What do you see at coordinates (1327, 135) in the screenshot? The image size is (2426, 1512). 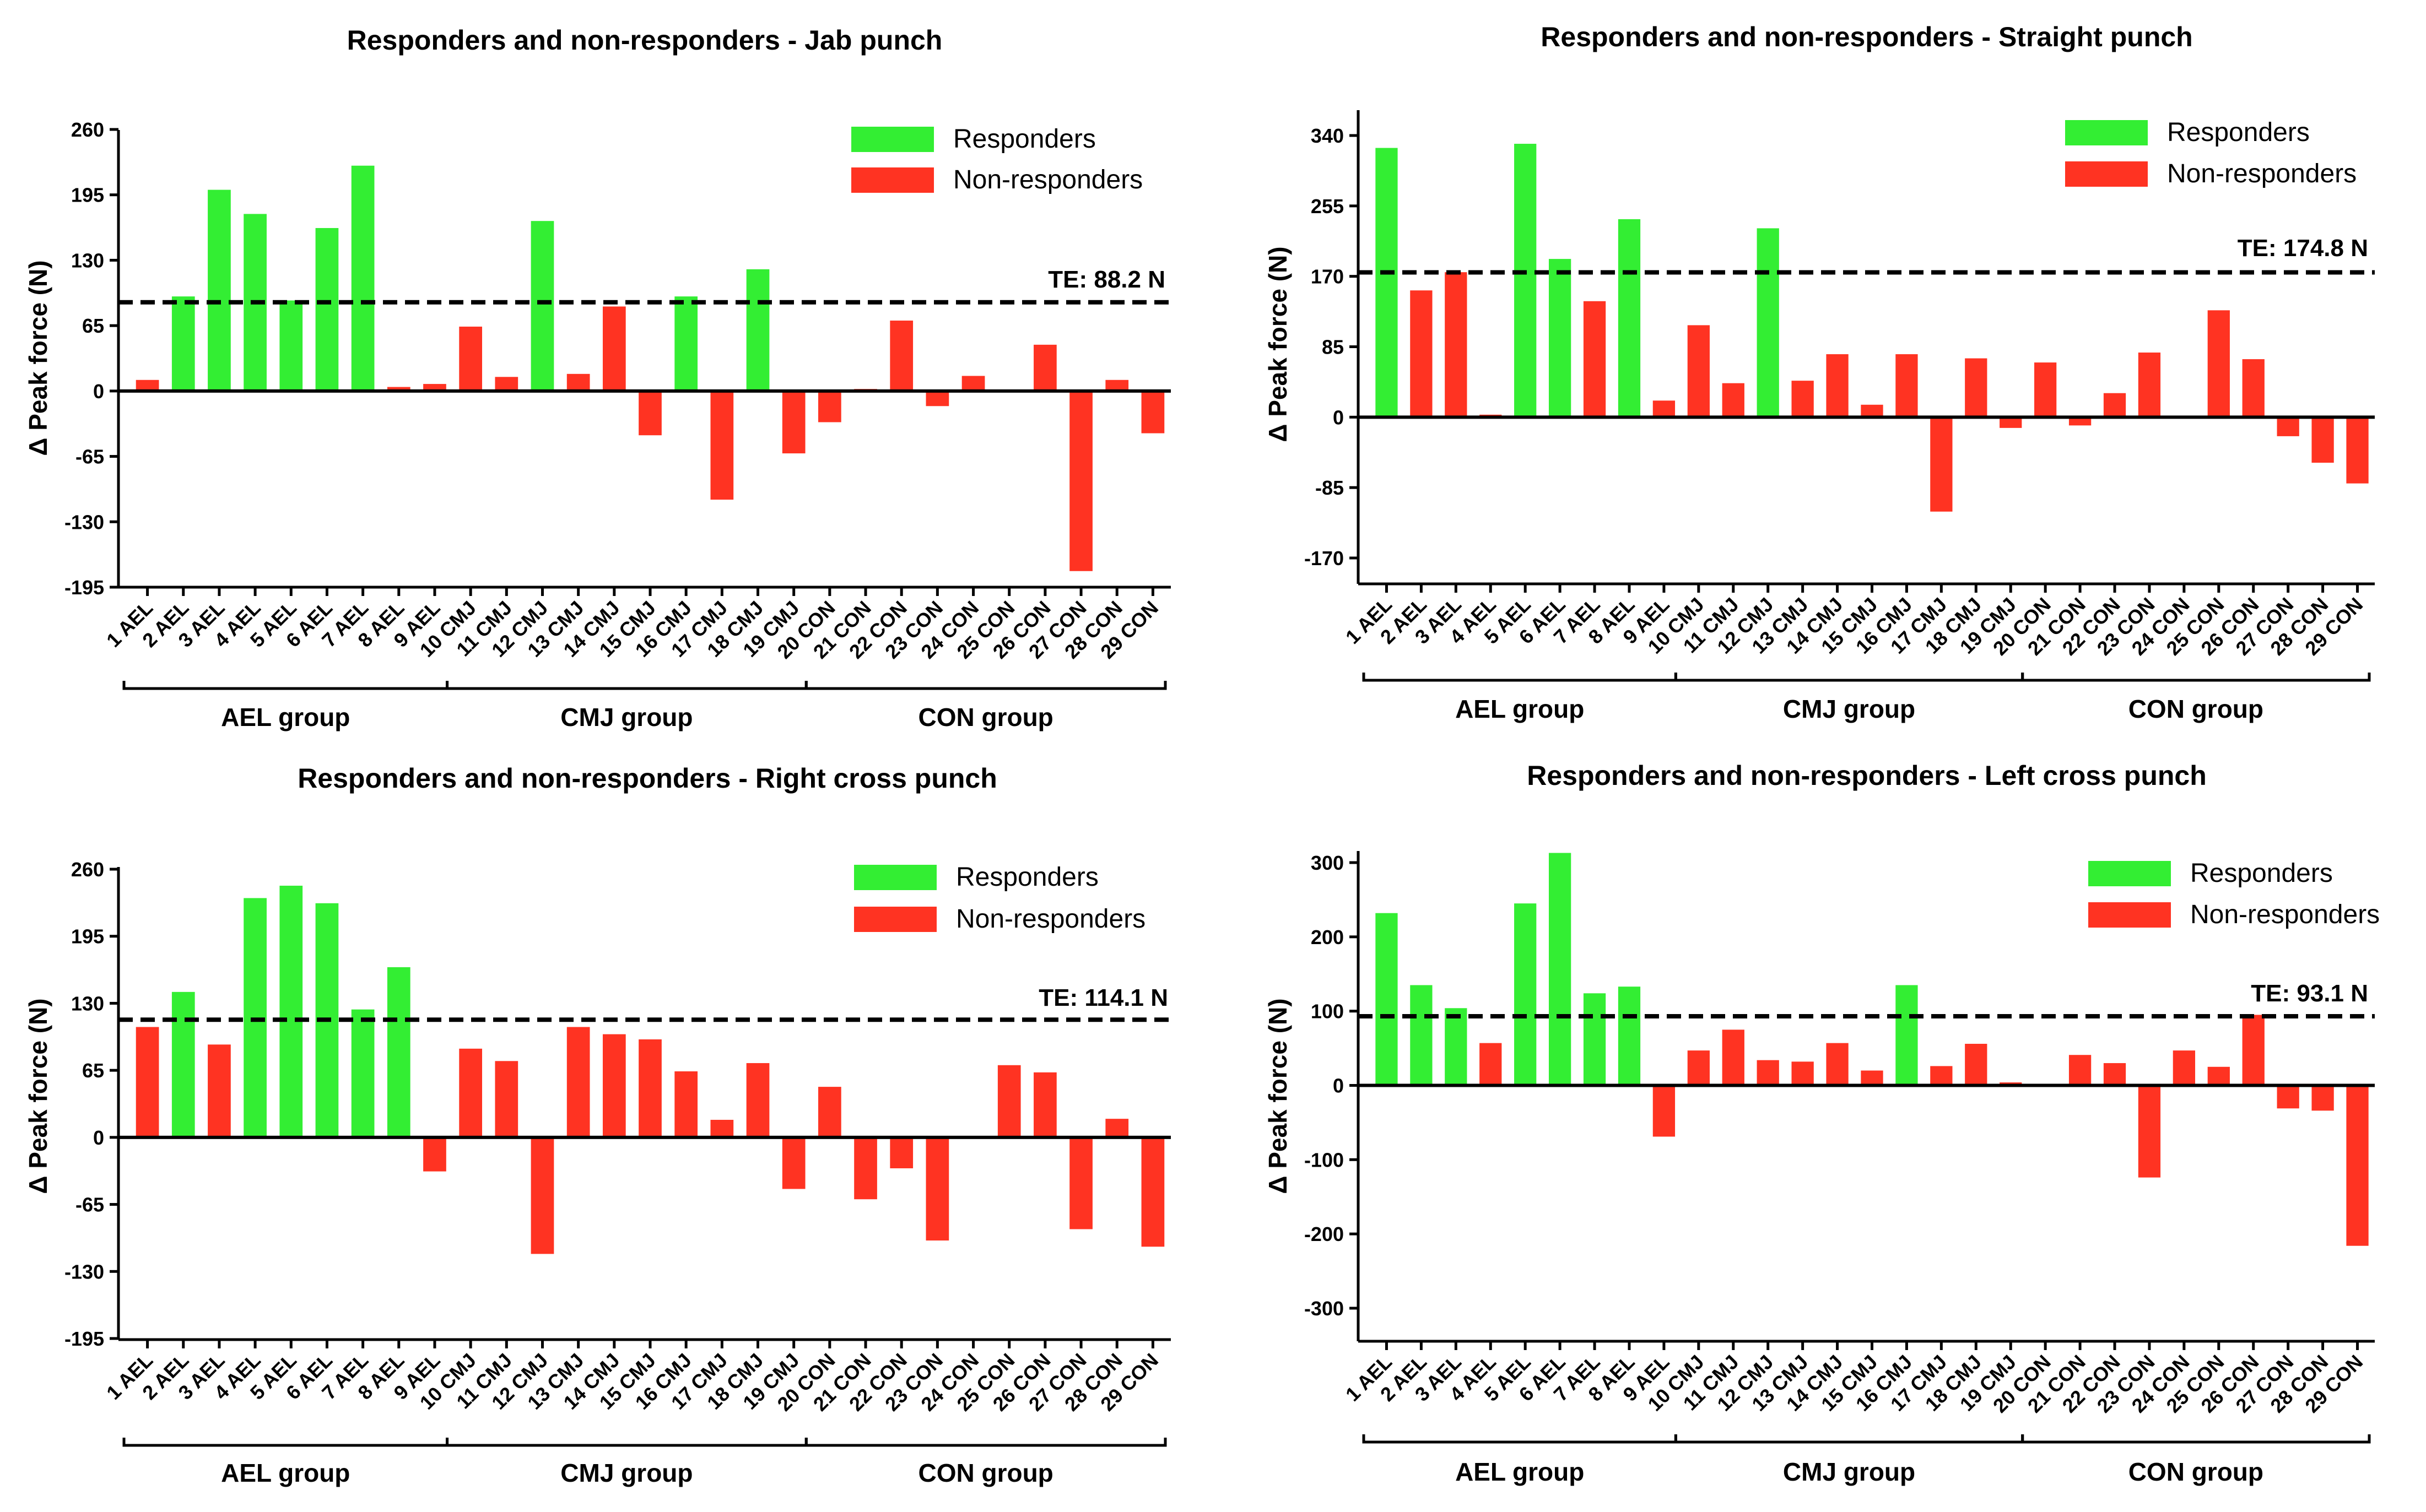 I see `y-tick-label: 340` at bounding box center [1327, 135].